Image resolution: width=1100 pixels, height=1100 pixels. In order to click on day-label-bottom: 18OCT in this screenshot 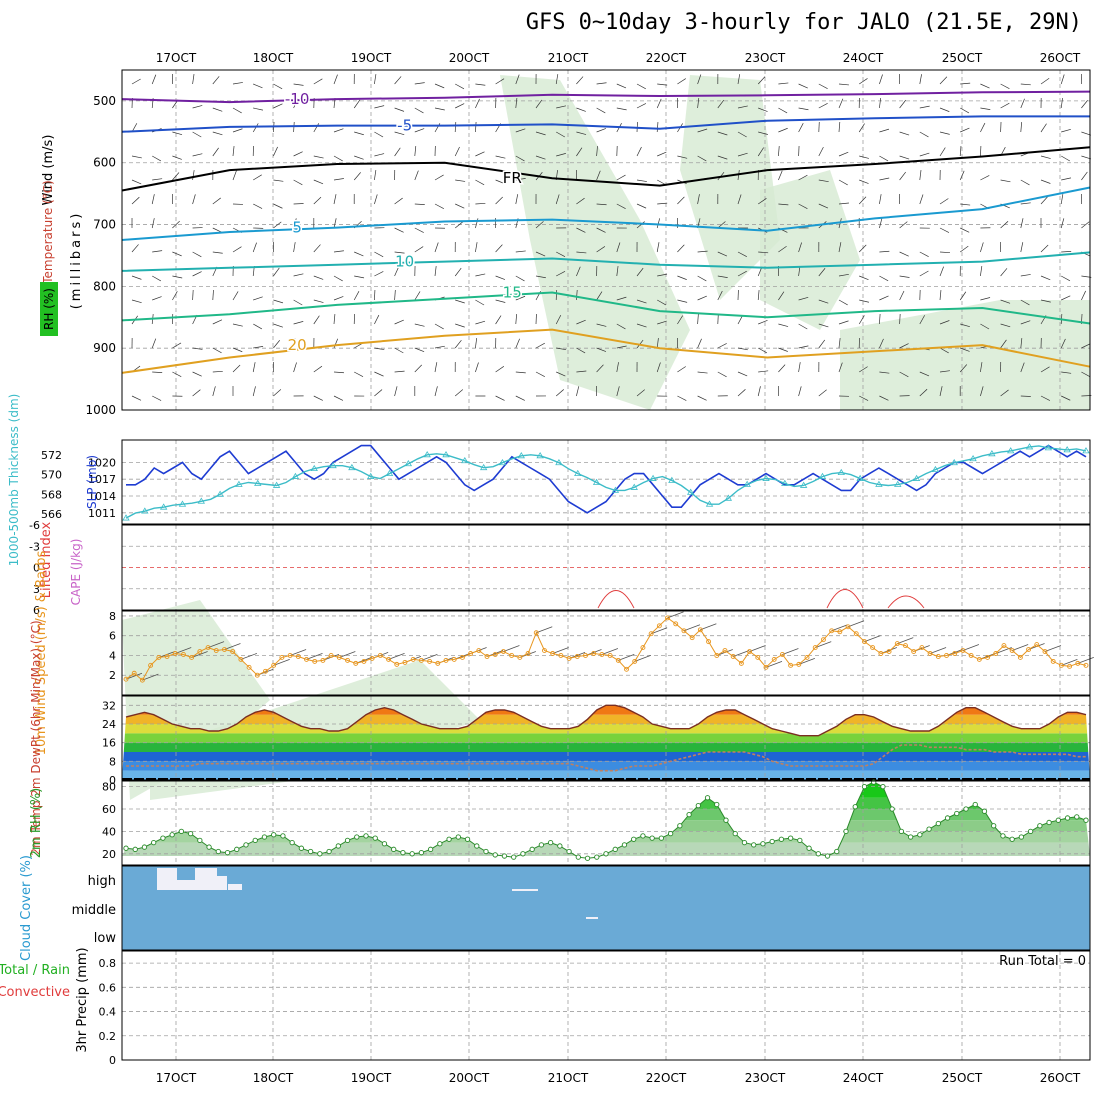, I will do `click(273, 1078)`.